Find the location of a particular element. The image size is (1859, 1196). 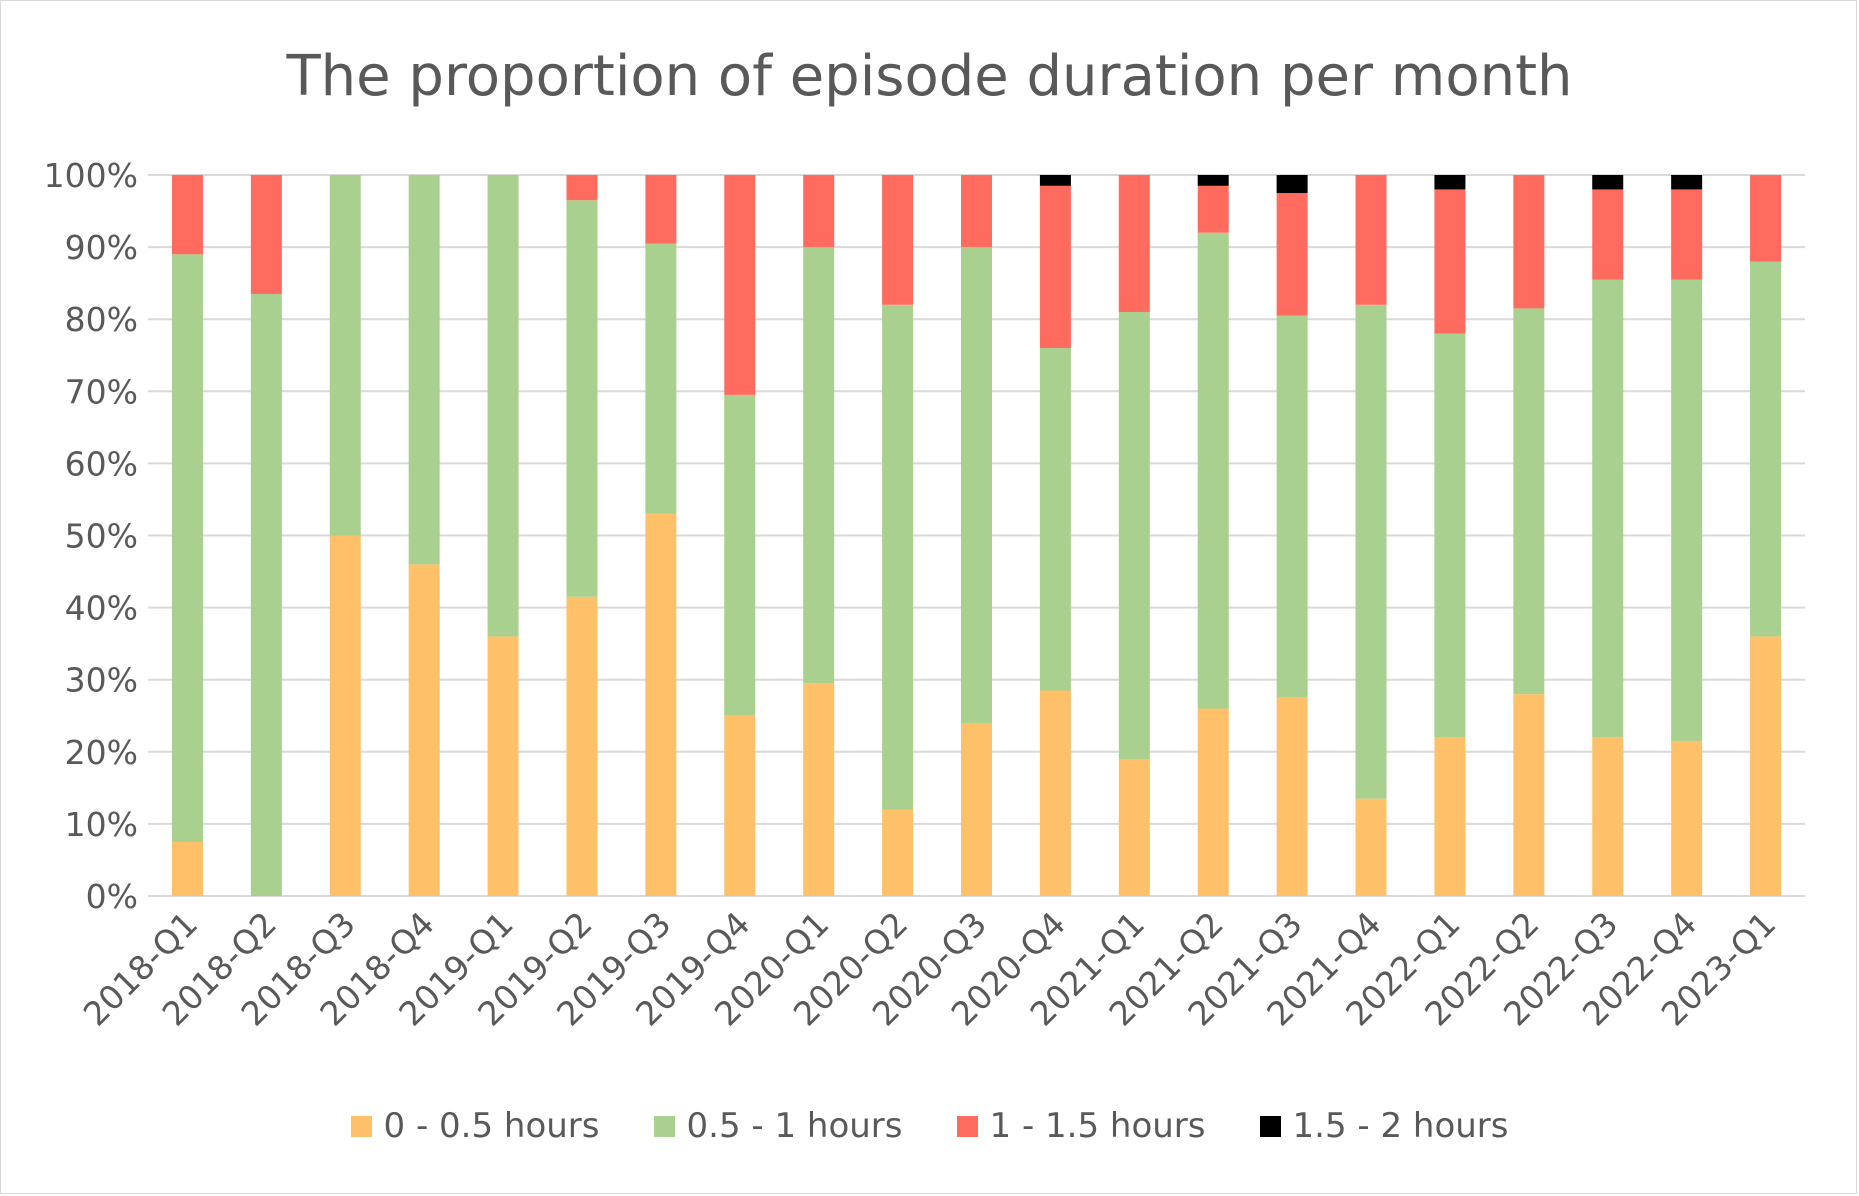

y-tick-label: 40% is located at coordinates (101, 608).